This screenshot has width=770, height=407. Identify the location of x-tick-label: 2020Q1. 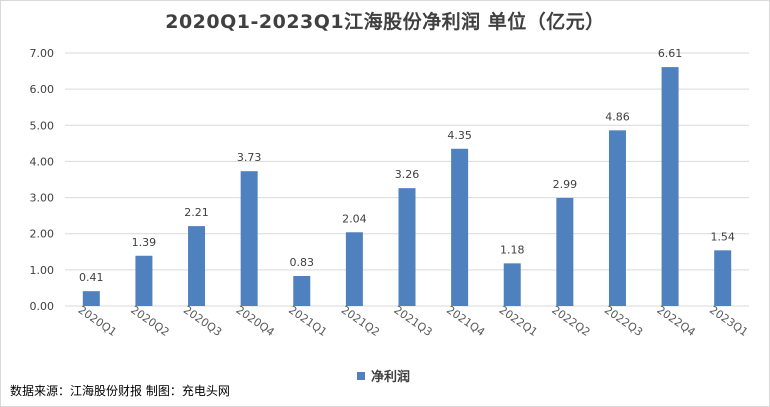
(97, 321).